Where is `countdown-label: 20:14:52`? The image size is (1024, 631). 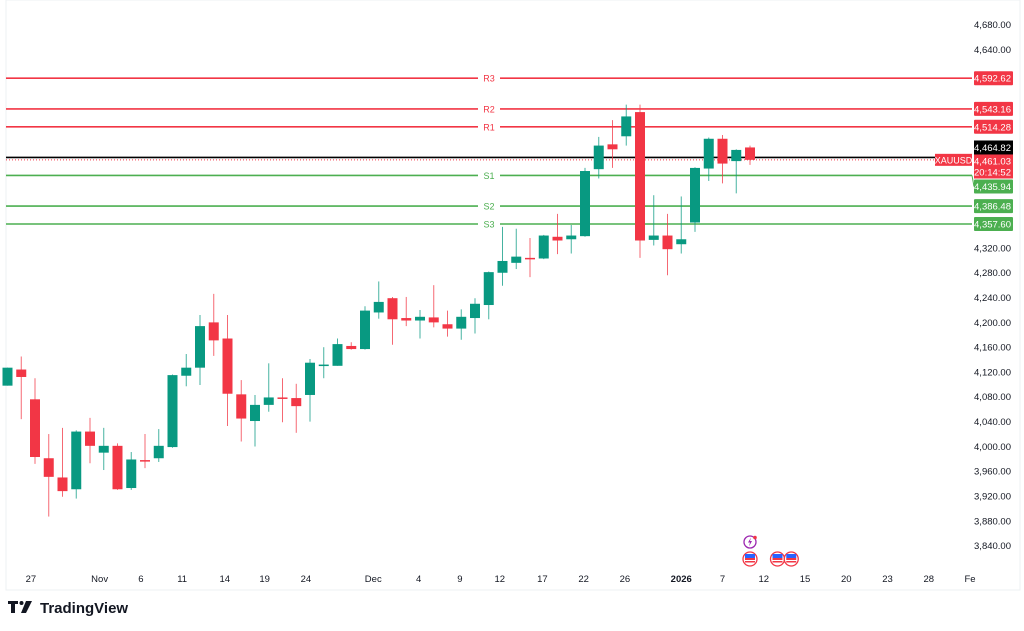 countdown-label: 20:14:52 is located at coordinates (992, 172).